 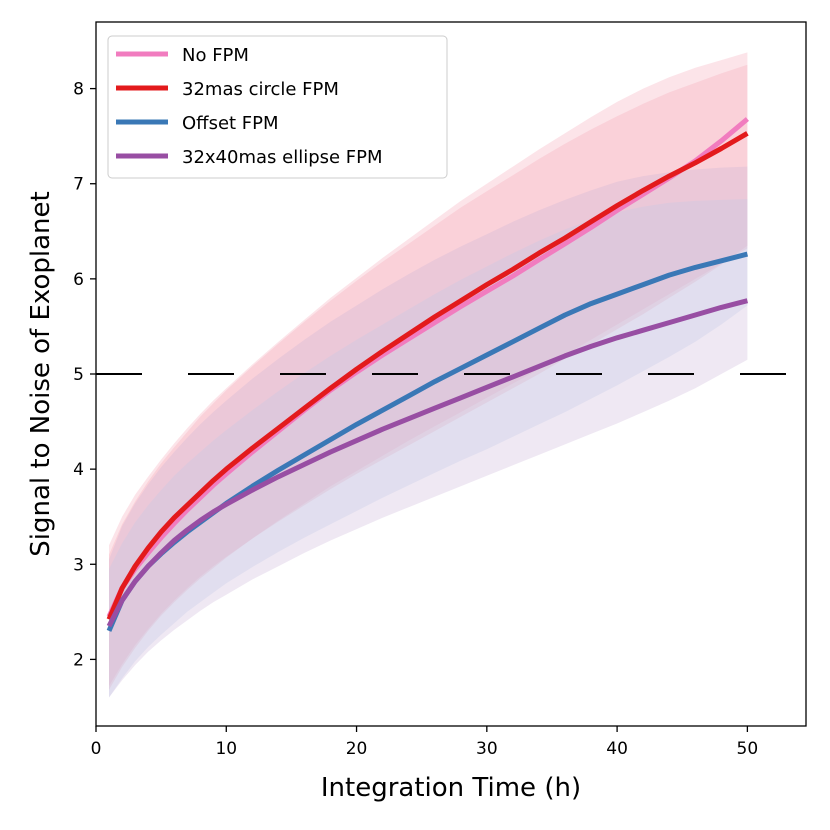 What do you see at coordinates (617, 749) in the screenshot?
I see `x-tick-label: 40` at bounding box center [617, 749].